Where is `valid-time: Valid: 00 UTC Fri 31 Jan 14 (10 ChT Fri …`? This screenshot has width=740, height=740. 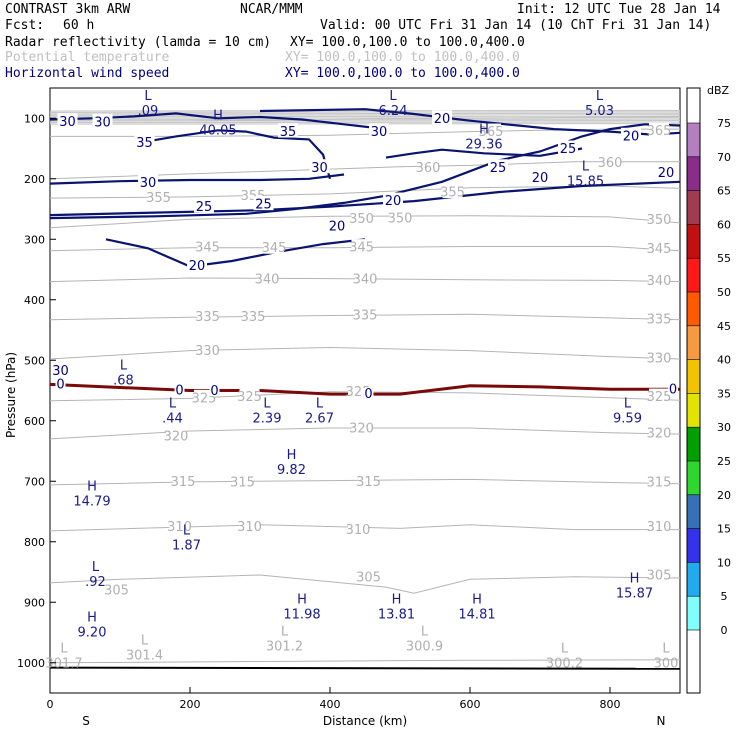 valid-time: Valid: 00 UTC Fri 31 Jan 14 (10 ChT Fri … is located at coordinates (515, 25).